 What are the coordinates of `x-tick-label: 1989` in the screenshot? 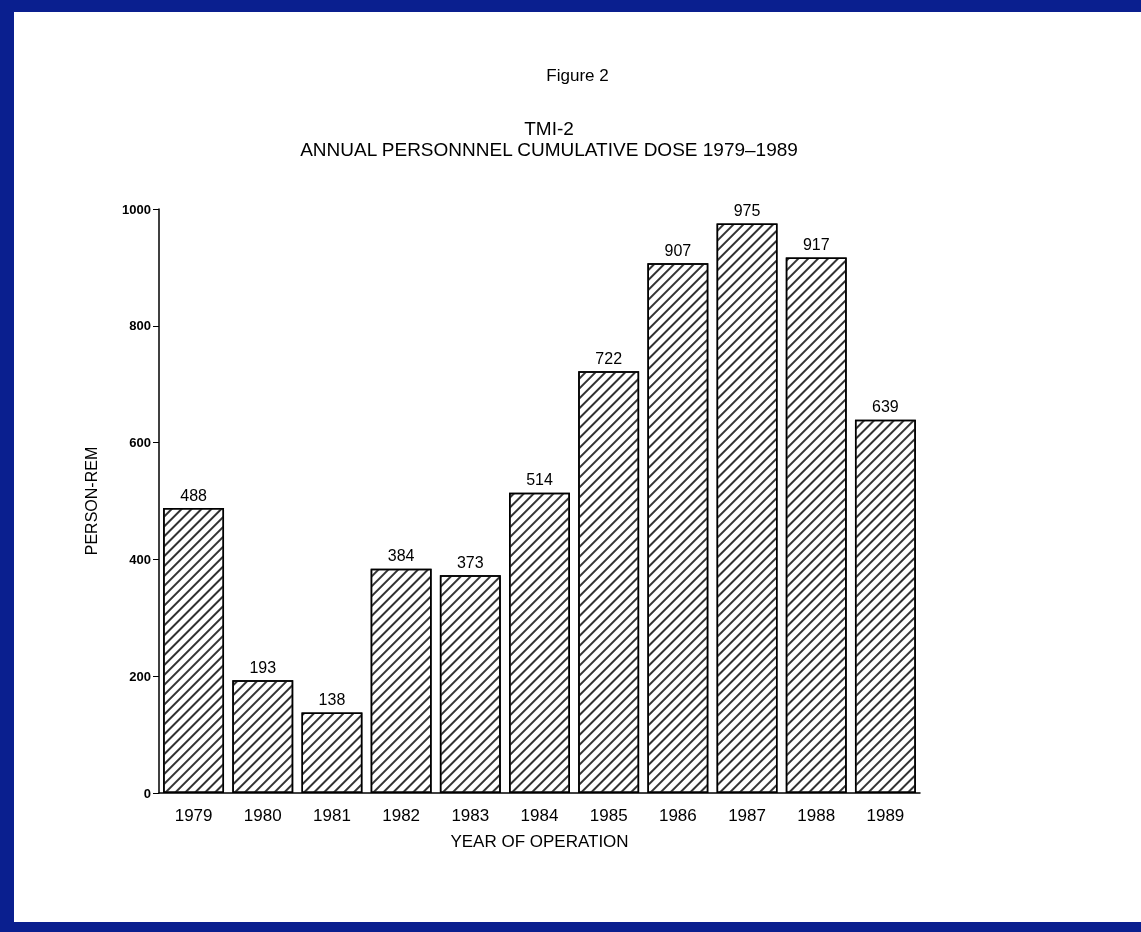 It's located at (885, 815).